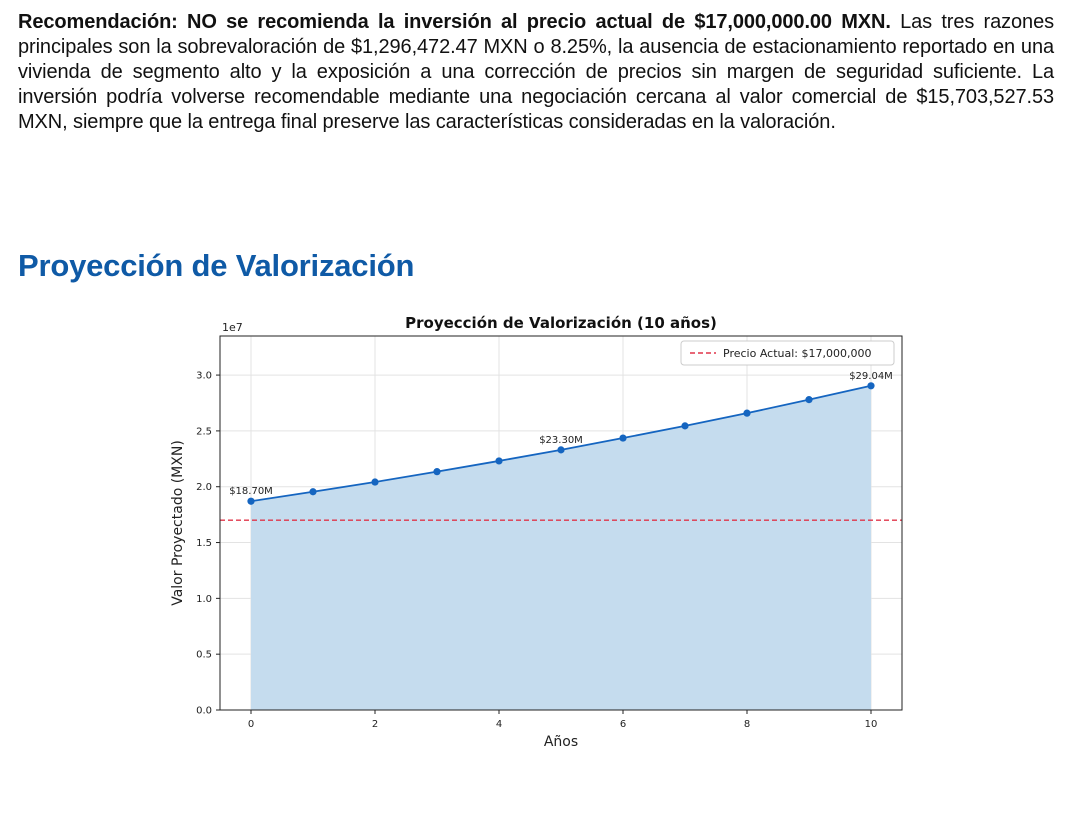  Describe the element at coordinates (797, 353) in the screenshot. I see `legend-label: Precio Actual: $17,000,000` at that location.